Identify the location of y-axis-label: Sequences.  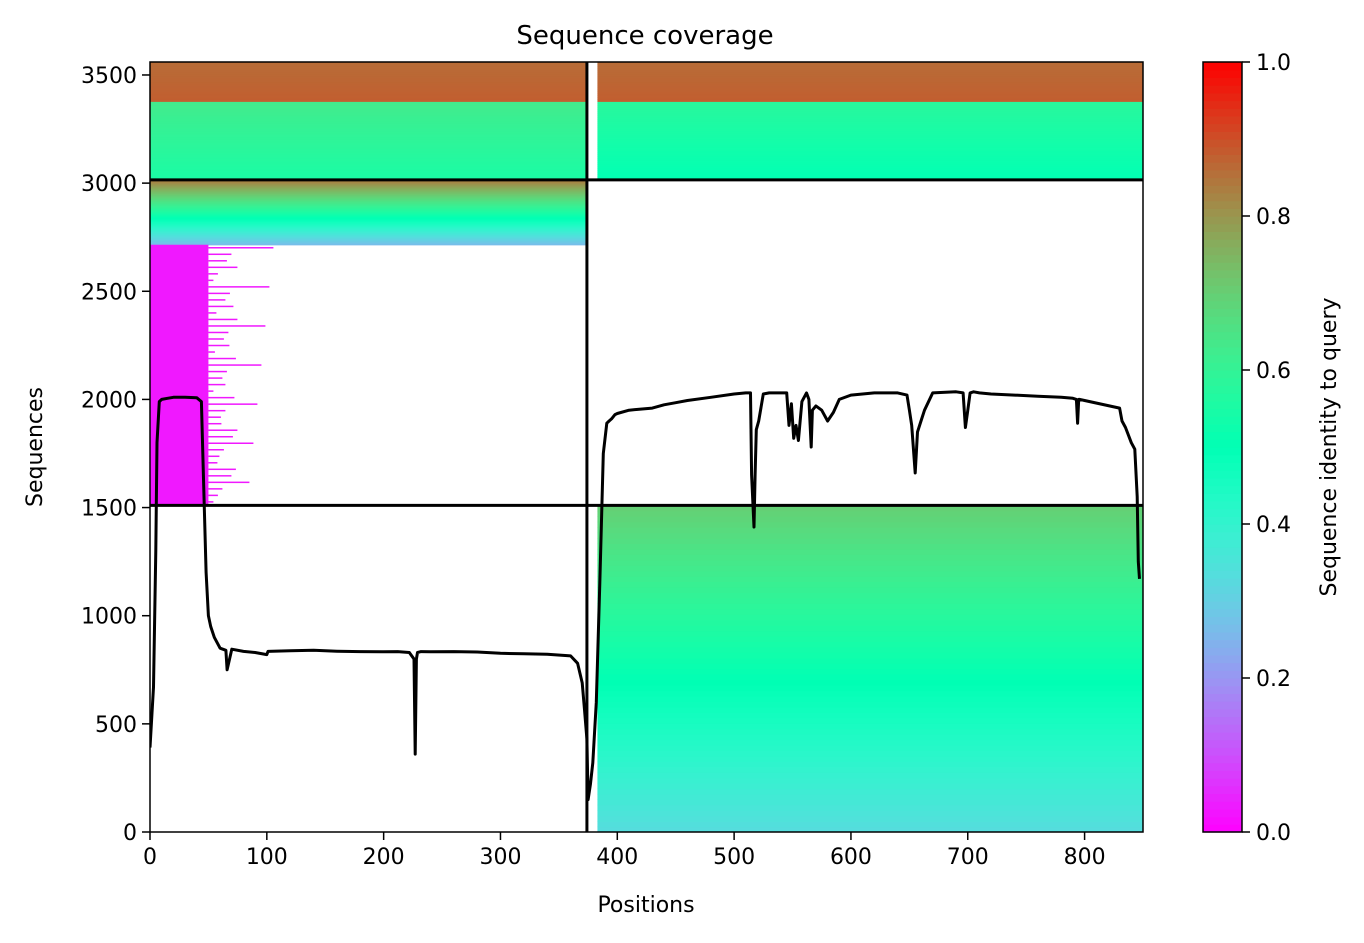
(35, 447).